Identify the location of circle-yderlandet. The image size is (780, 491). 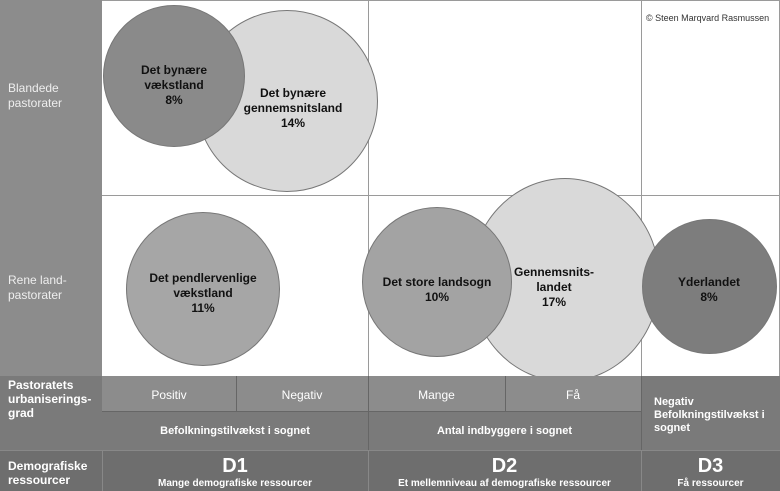
(709, 286).